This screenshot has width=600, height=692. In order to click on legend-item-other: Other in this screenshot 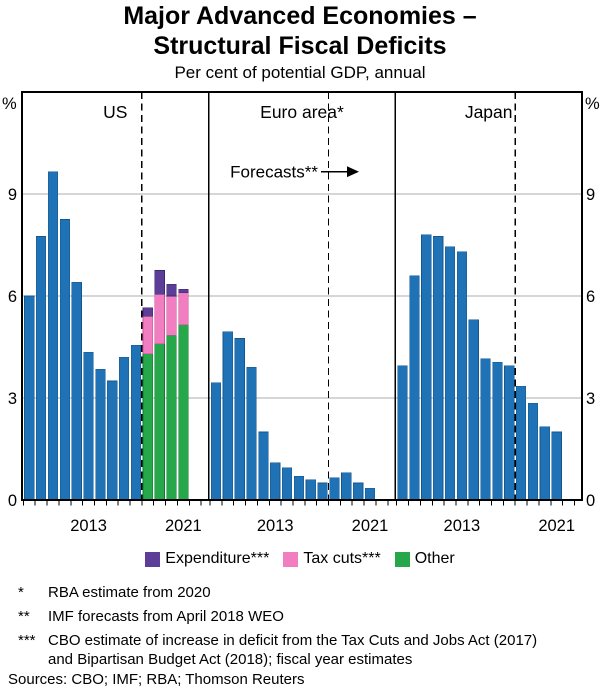, I will do `click(424, 559)`.